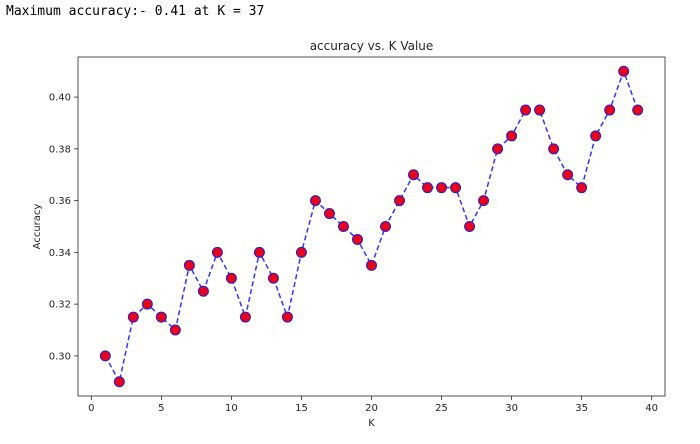 Image resolution: width=700 pixels, height=444 pixels. I want to click on x-tick-label: 15, so click(301, 408).